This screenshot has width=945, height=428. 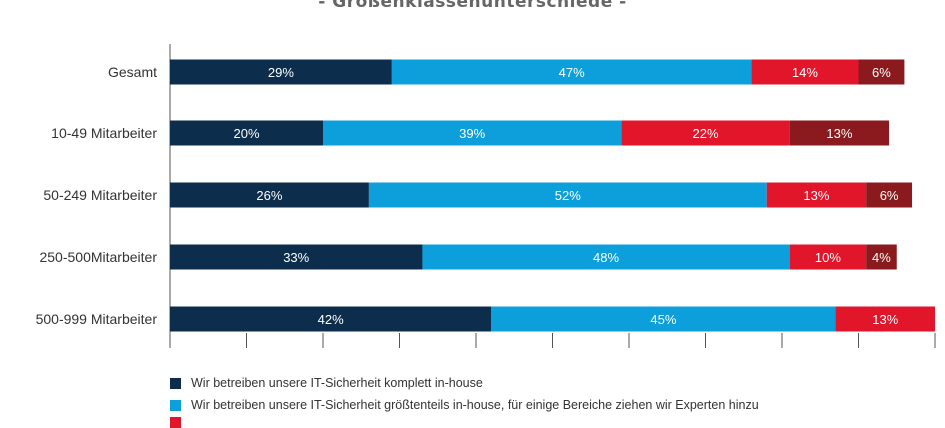 What do you see at coordinates (98, 257) in the screenshot?
I see `category-label: 250-500Mitarbeiter` at bounding box center [98, 257].